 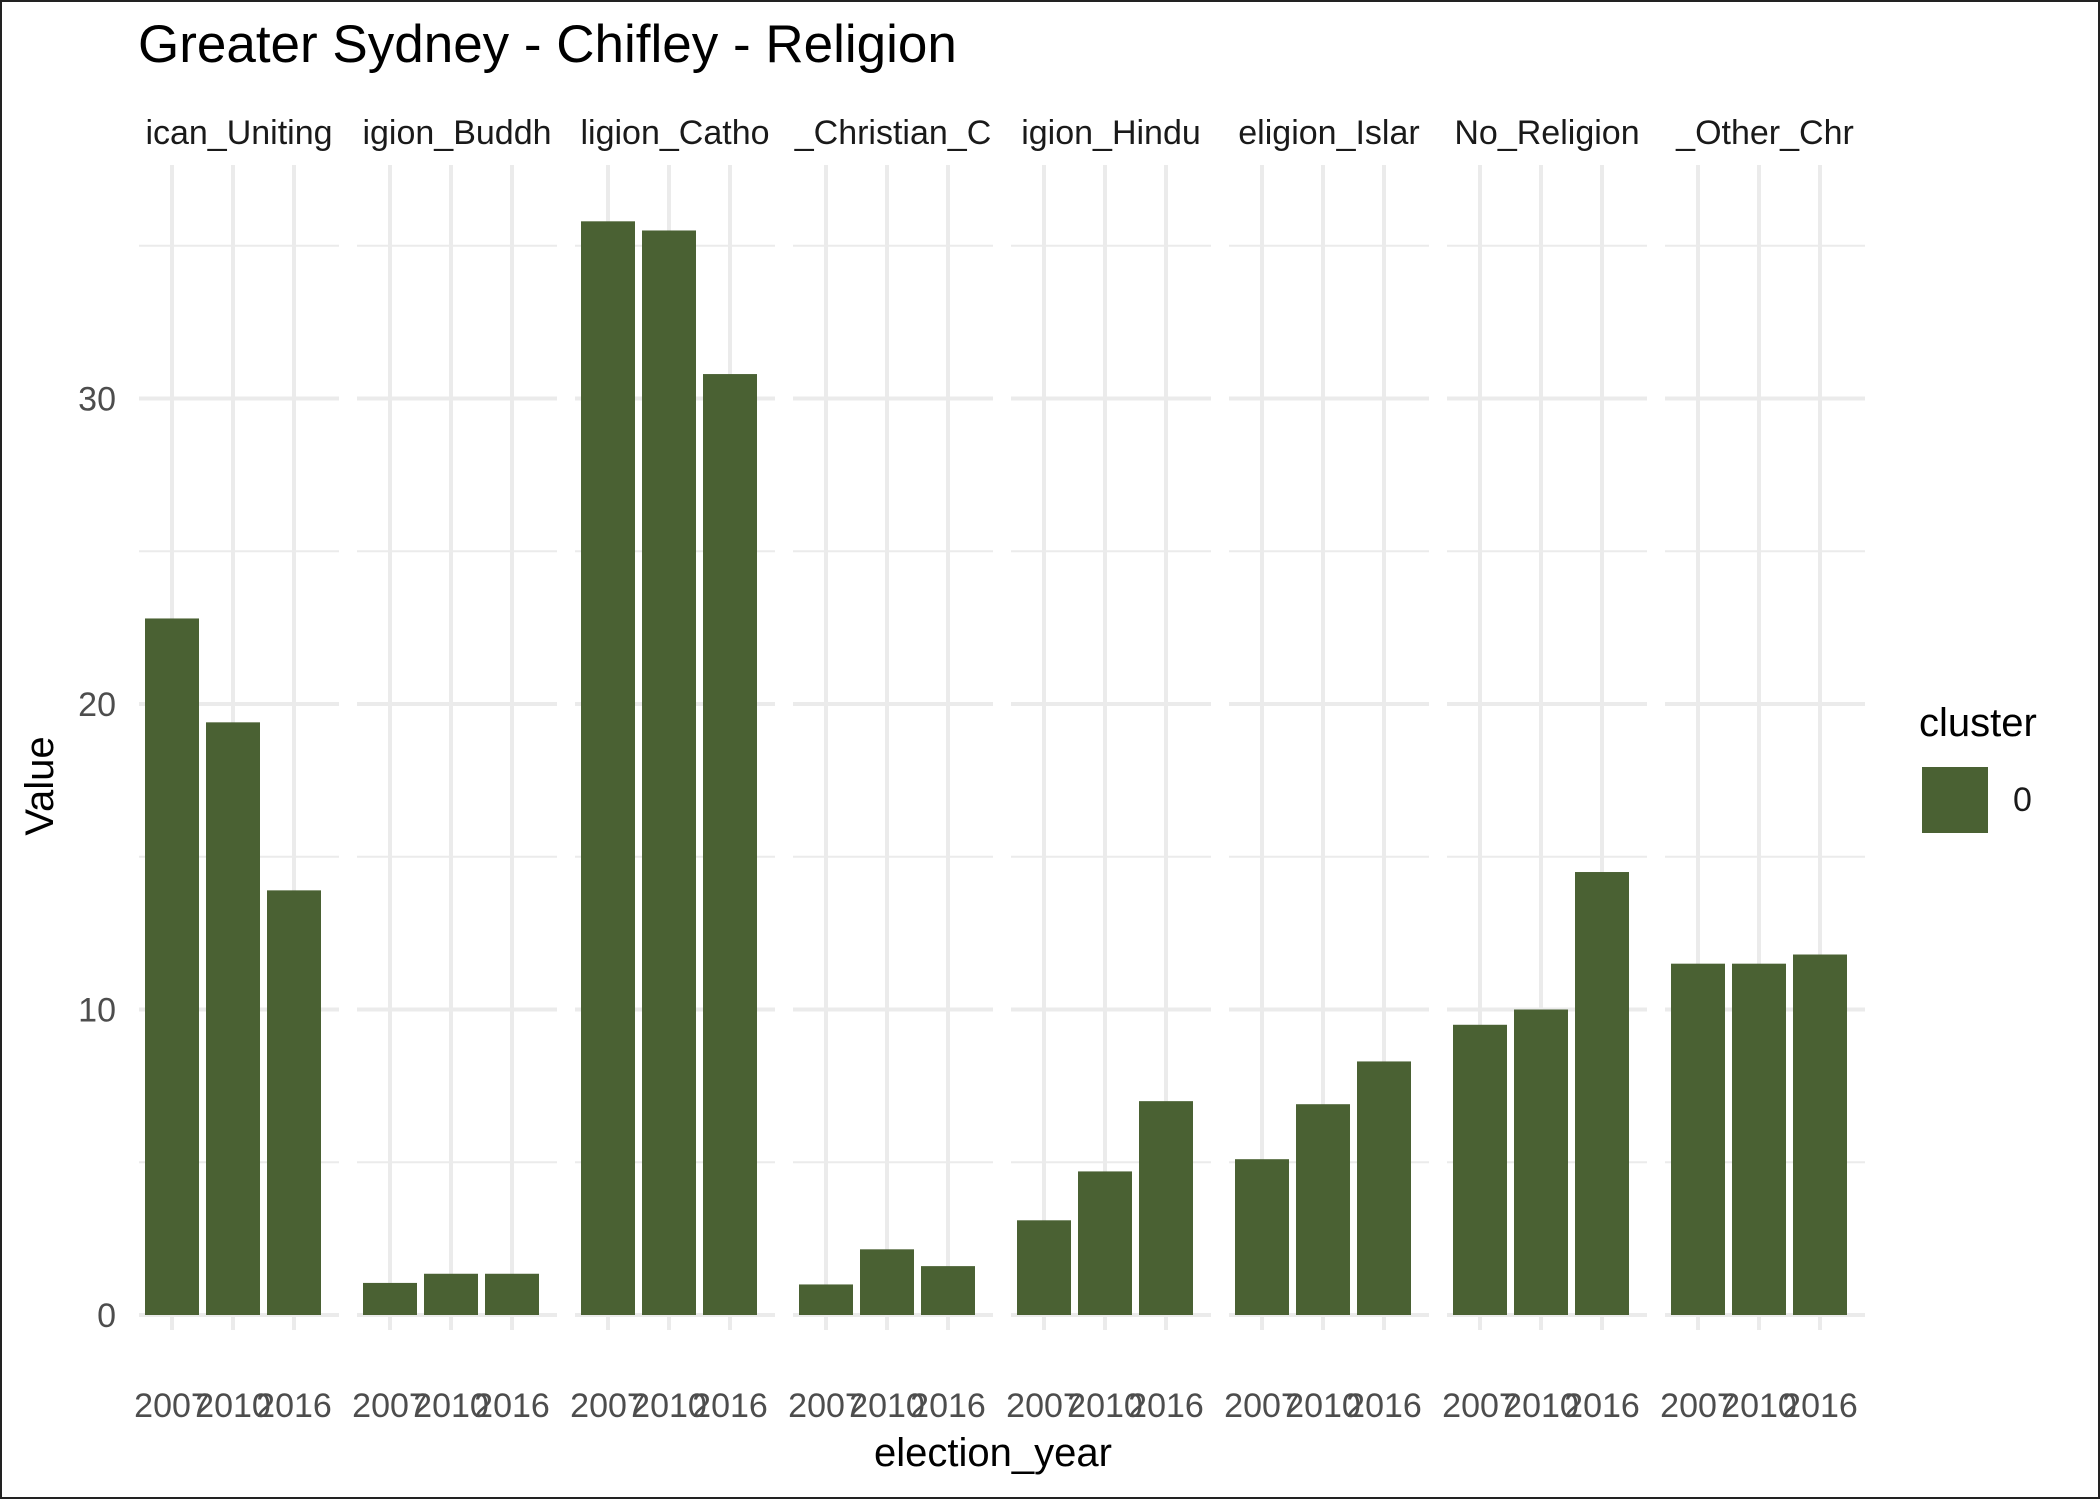 What do you see at coordinates (40, 785) in the screenshot?
I see `y-axis-title: Value` at bounding box center [40, 785].